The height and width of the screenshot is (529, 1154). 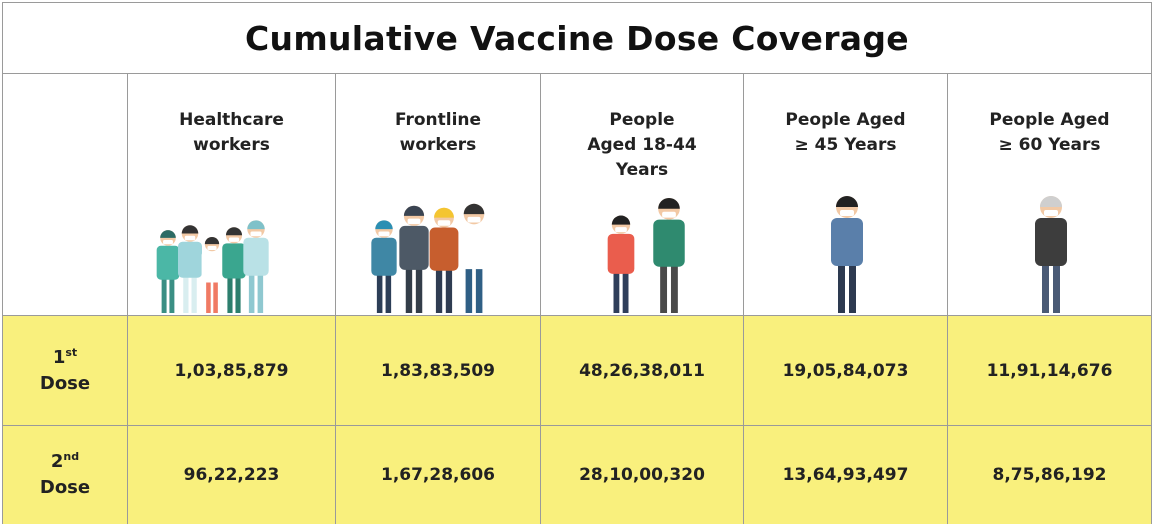 What do you see at coordinates (845, 133) in the screenshot?
I see `header-text: People Aged ≥ 45 Years` at bounding box center [845, 133].